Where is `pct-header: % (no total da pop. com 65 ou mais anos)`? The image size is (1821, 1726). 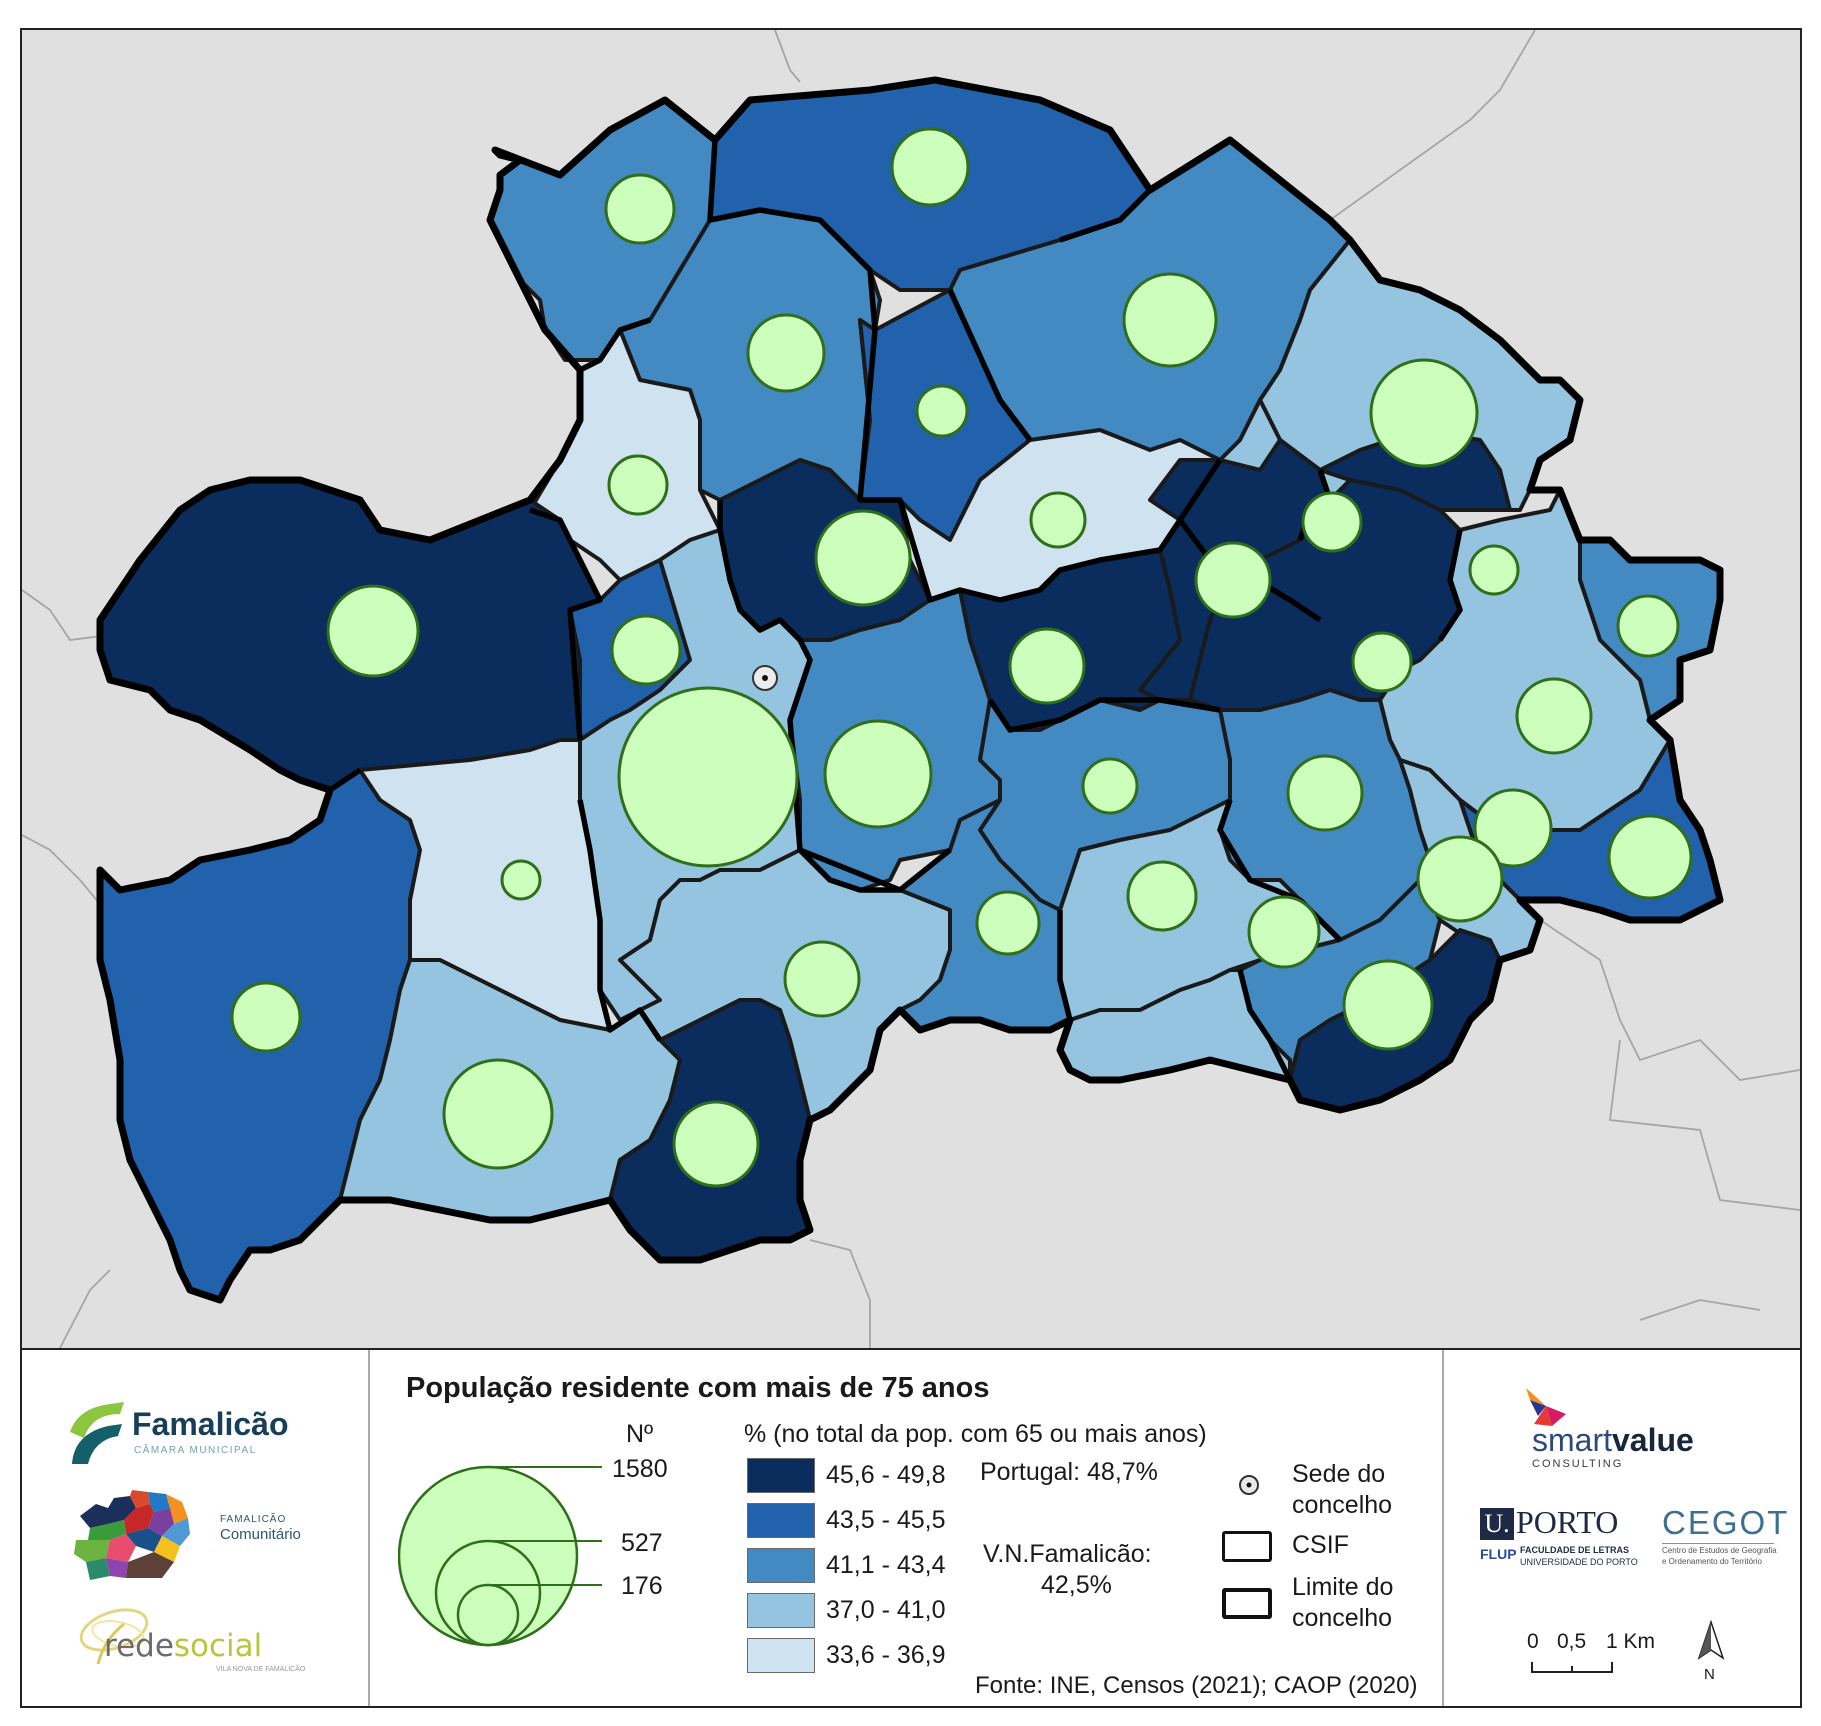
pct-header: % (no total da pop. com 65 ou mais anos) is located at coordinates (975, 1434).